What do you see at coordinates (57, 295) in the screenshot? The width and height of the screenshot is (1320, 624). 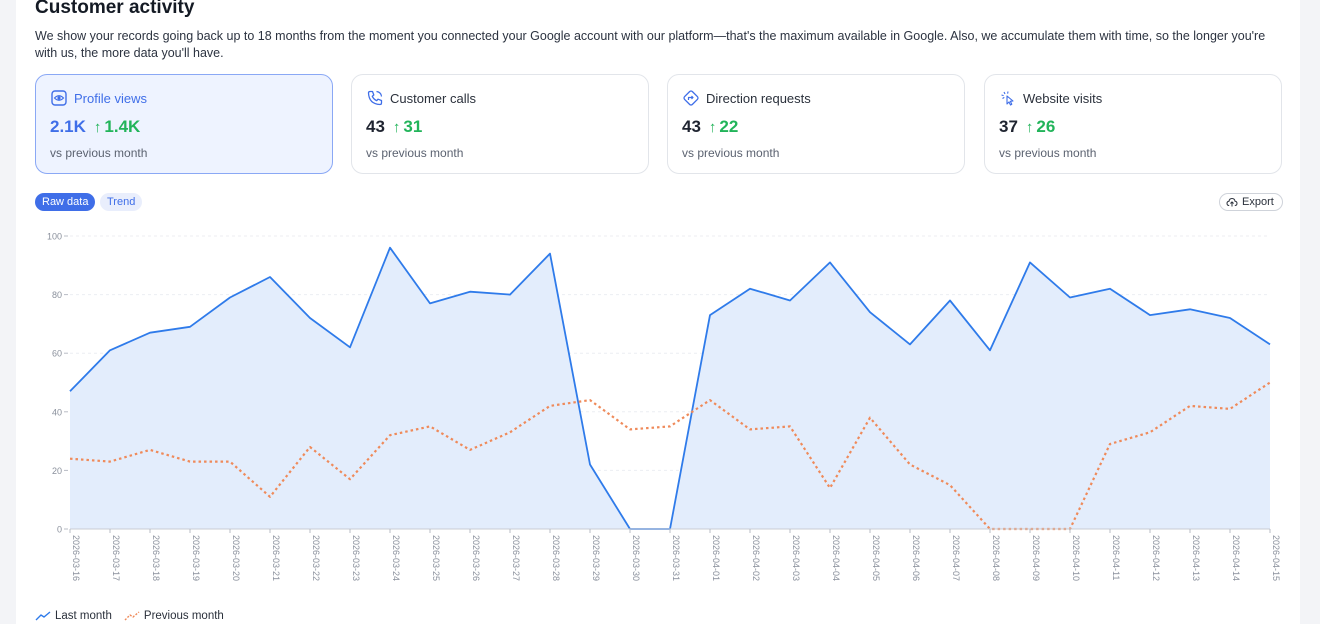 I see `y-tick-label: 80` at bounding box center [57, 295].